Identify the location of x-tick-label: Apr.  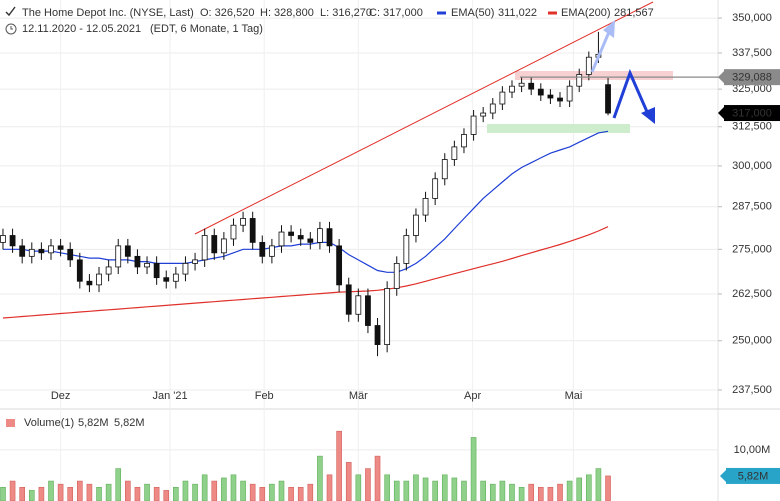
(472, 396).